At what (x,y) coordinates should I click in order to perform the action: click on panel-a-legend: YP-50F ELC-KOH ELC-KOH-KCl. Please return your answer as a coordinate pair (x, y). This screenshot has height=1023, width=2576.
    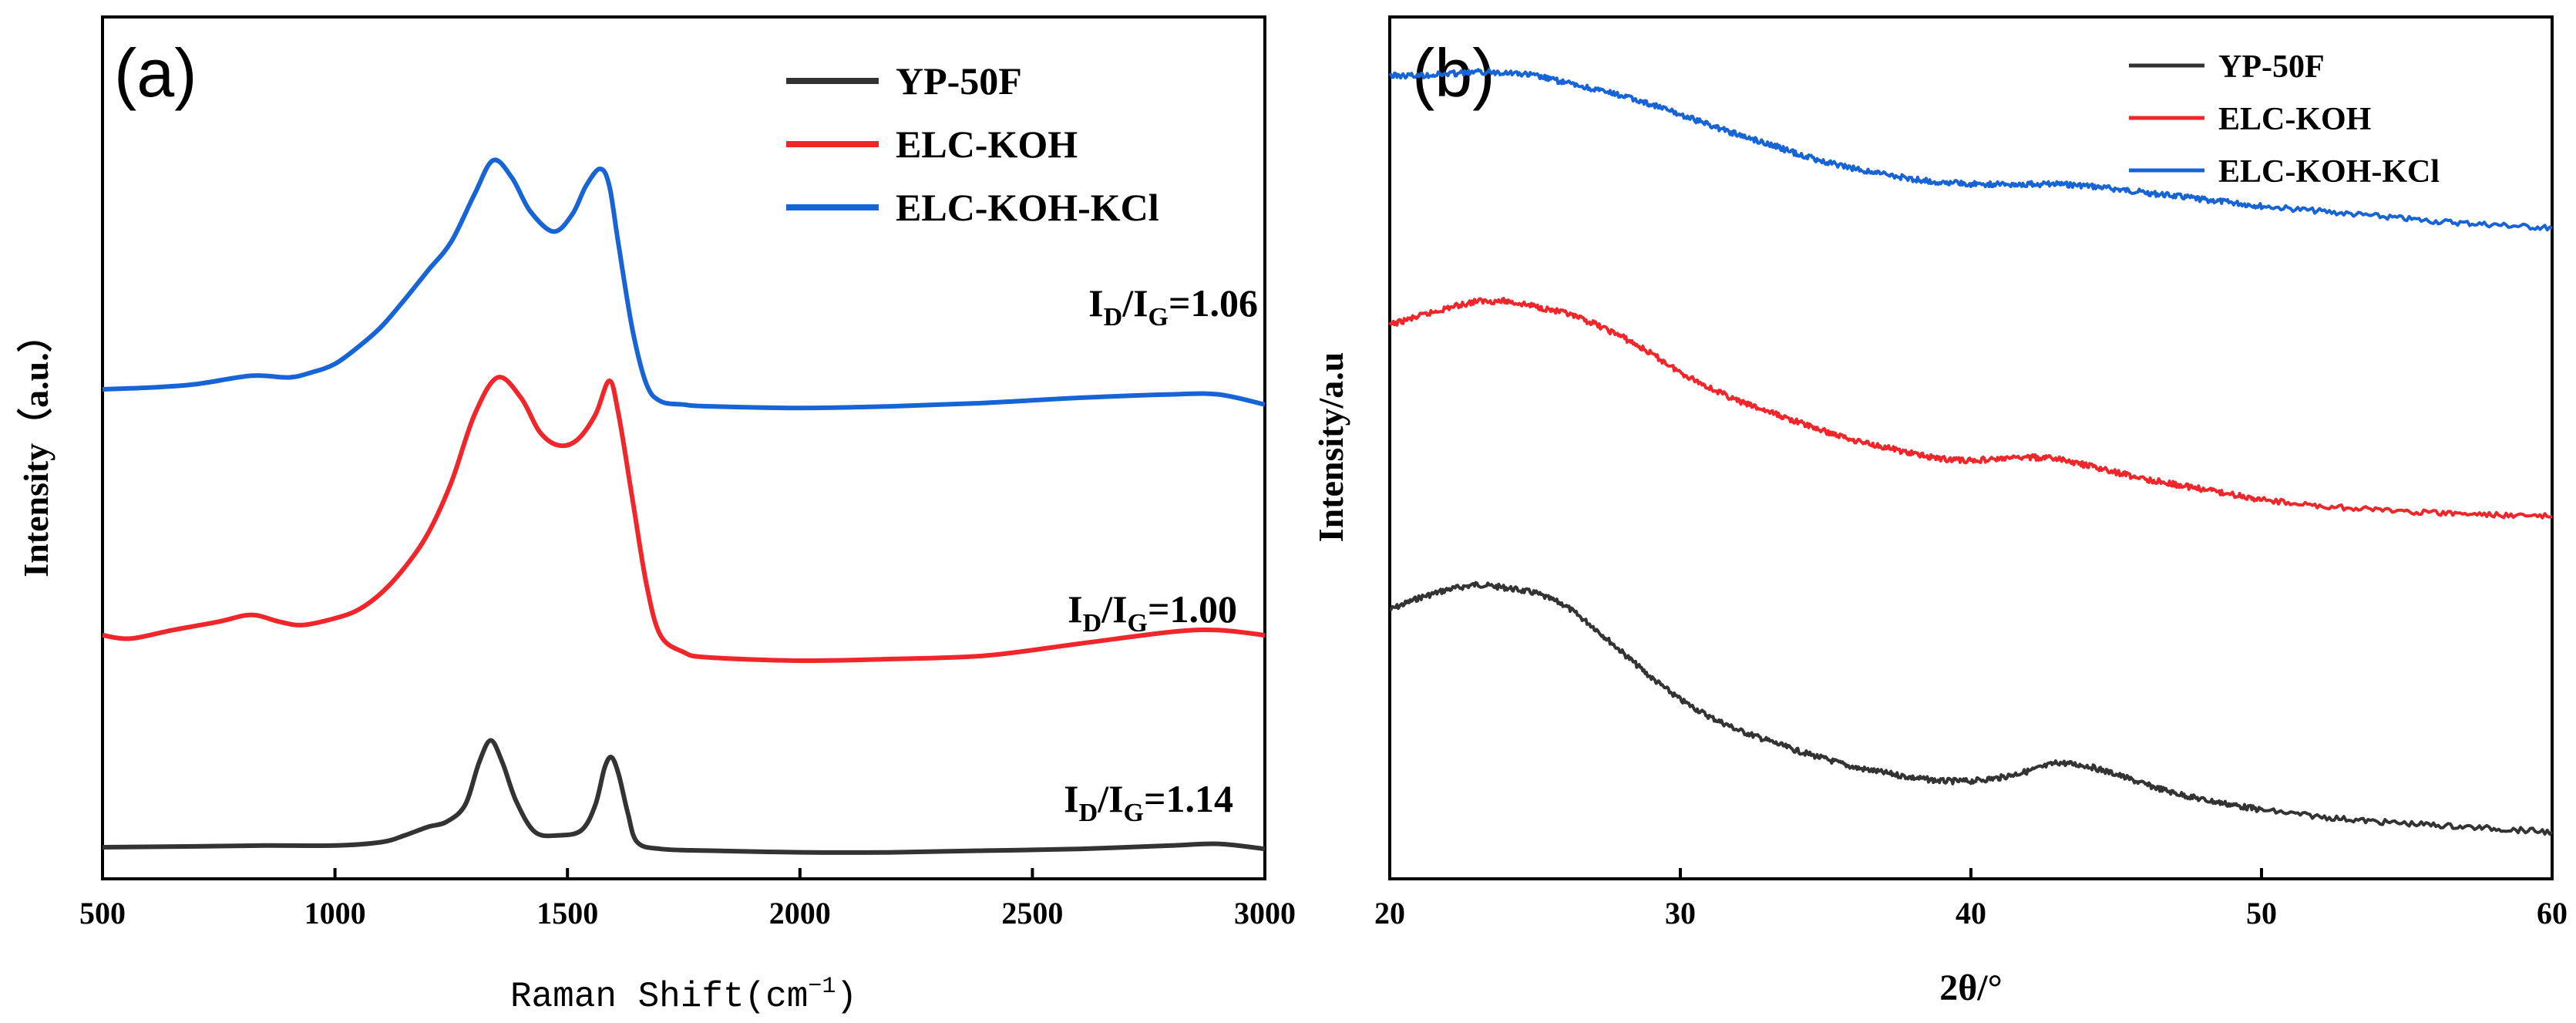
    Looking at the image, I should click on (972, 144).